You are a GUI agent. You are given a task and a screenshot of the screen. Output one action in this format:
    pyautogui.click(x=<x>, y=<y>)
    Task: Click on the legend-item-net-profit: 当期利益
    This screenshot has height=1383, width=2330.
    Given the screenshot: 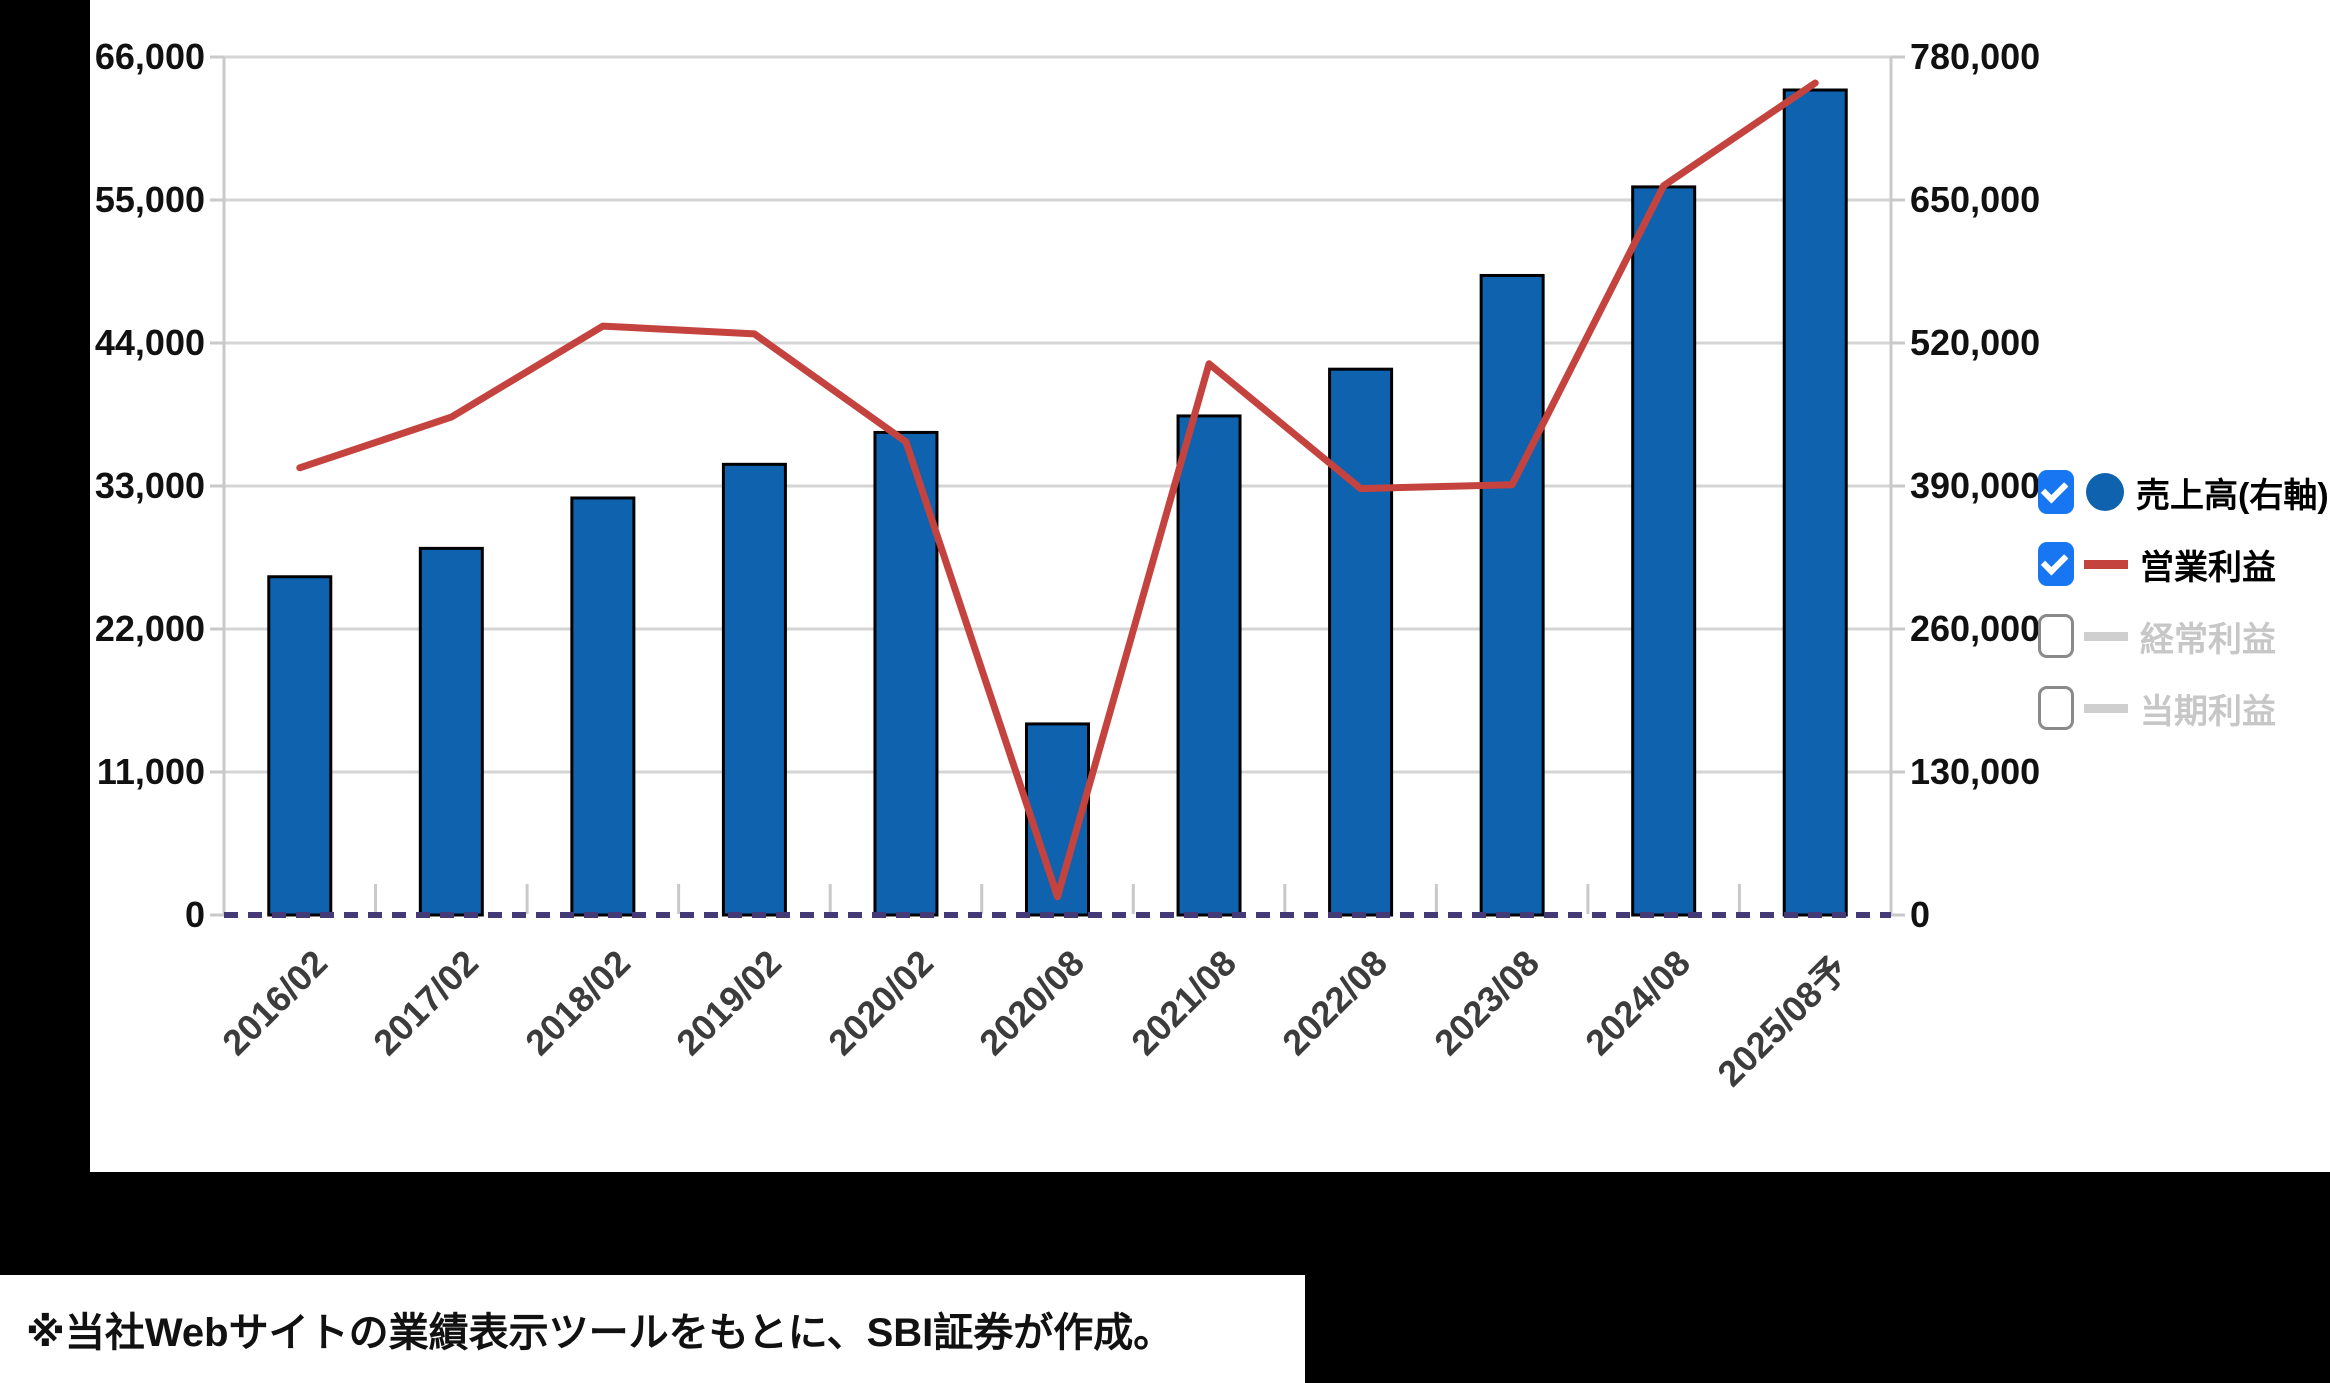 What is the action you would take?
    pyautogui.click(x=2184, y=708)
    